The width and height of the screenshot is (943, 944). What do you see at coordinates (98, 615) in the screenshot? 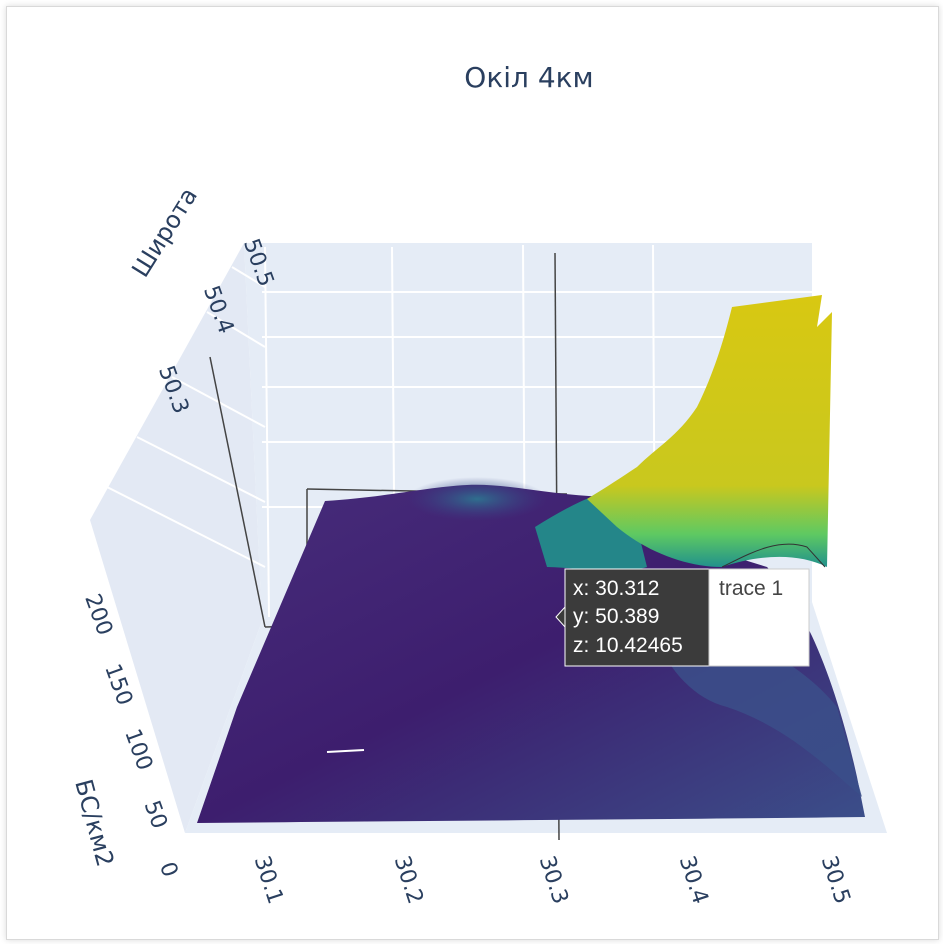
I see `z-tick-label: 200` at bounding box center [98, 615].